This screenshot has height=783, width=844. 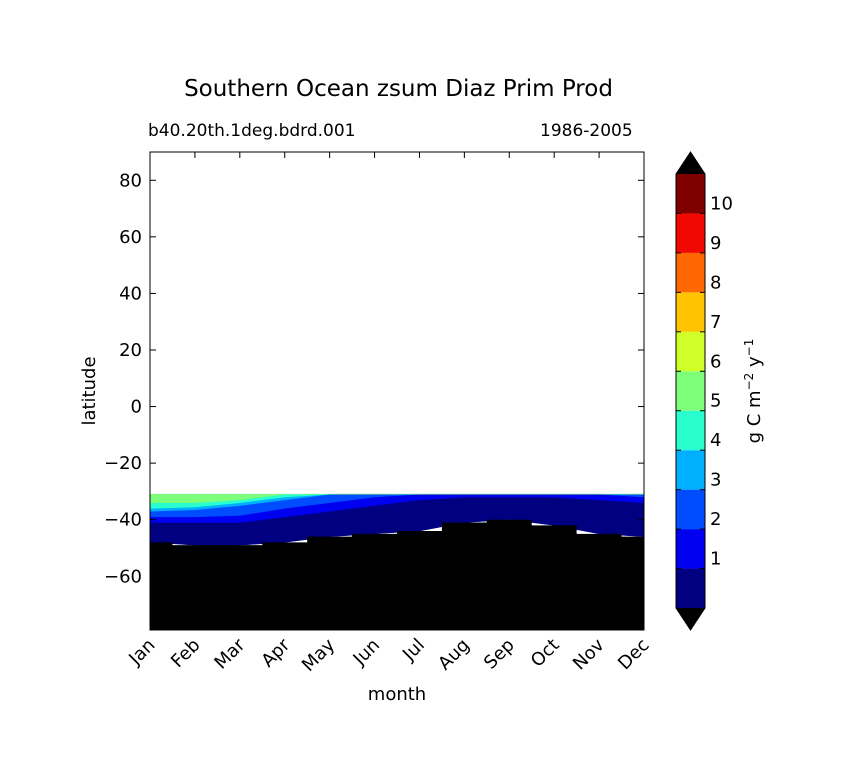 I want to click on y-tick-label: 60, so click(x=130, y=237).